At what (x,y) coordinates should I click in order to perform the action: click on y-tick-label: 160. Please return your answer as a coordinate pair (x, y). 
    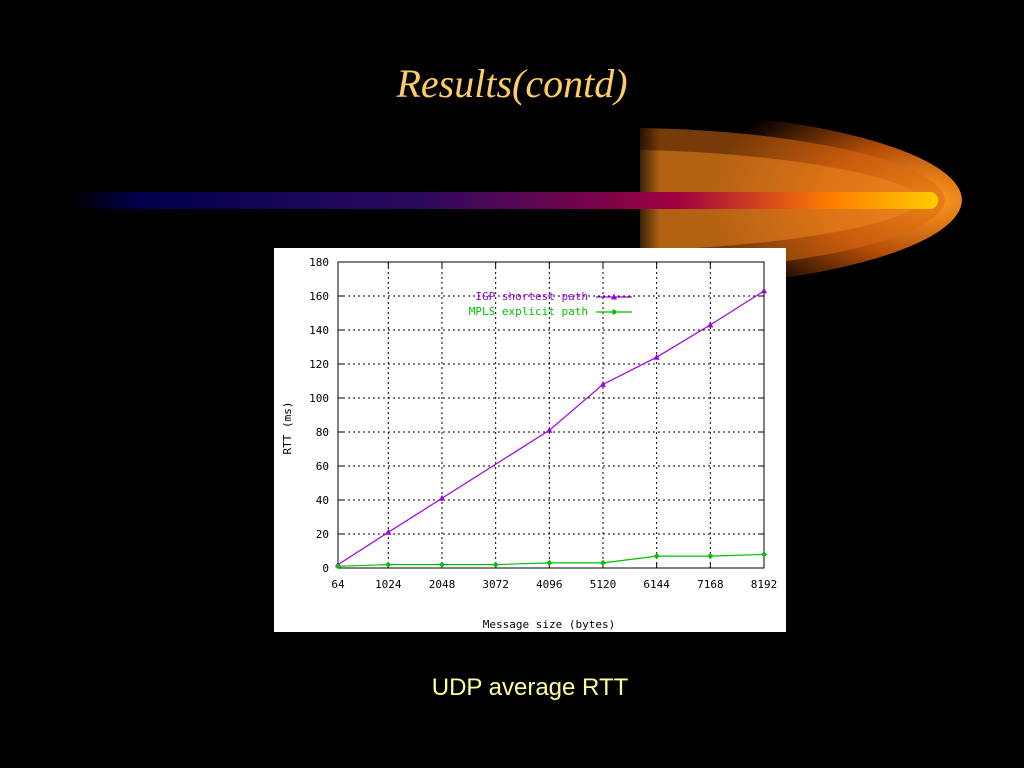
    Looking at the image, I should click on (319, 296).